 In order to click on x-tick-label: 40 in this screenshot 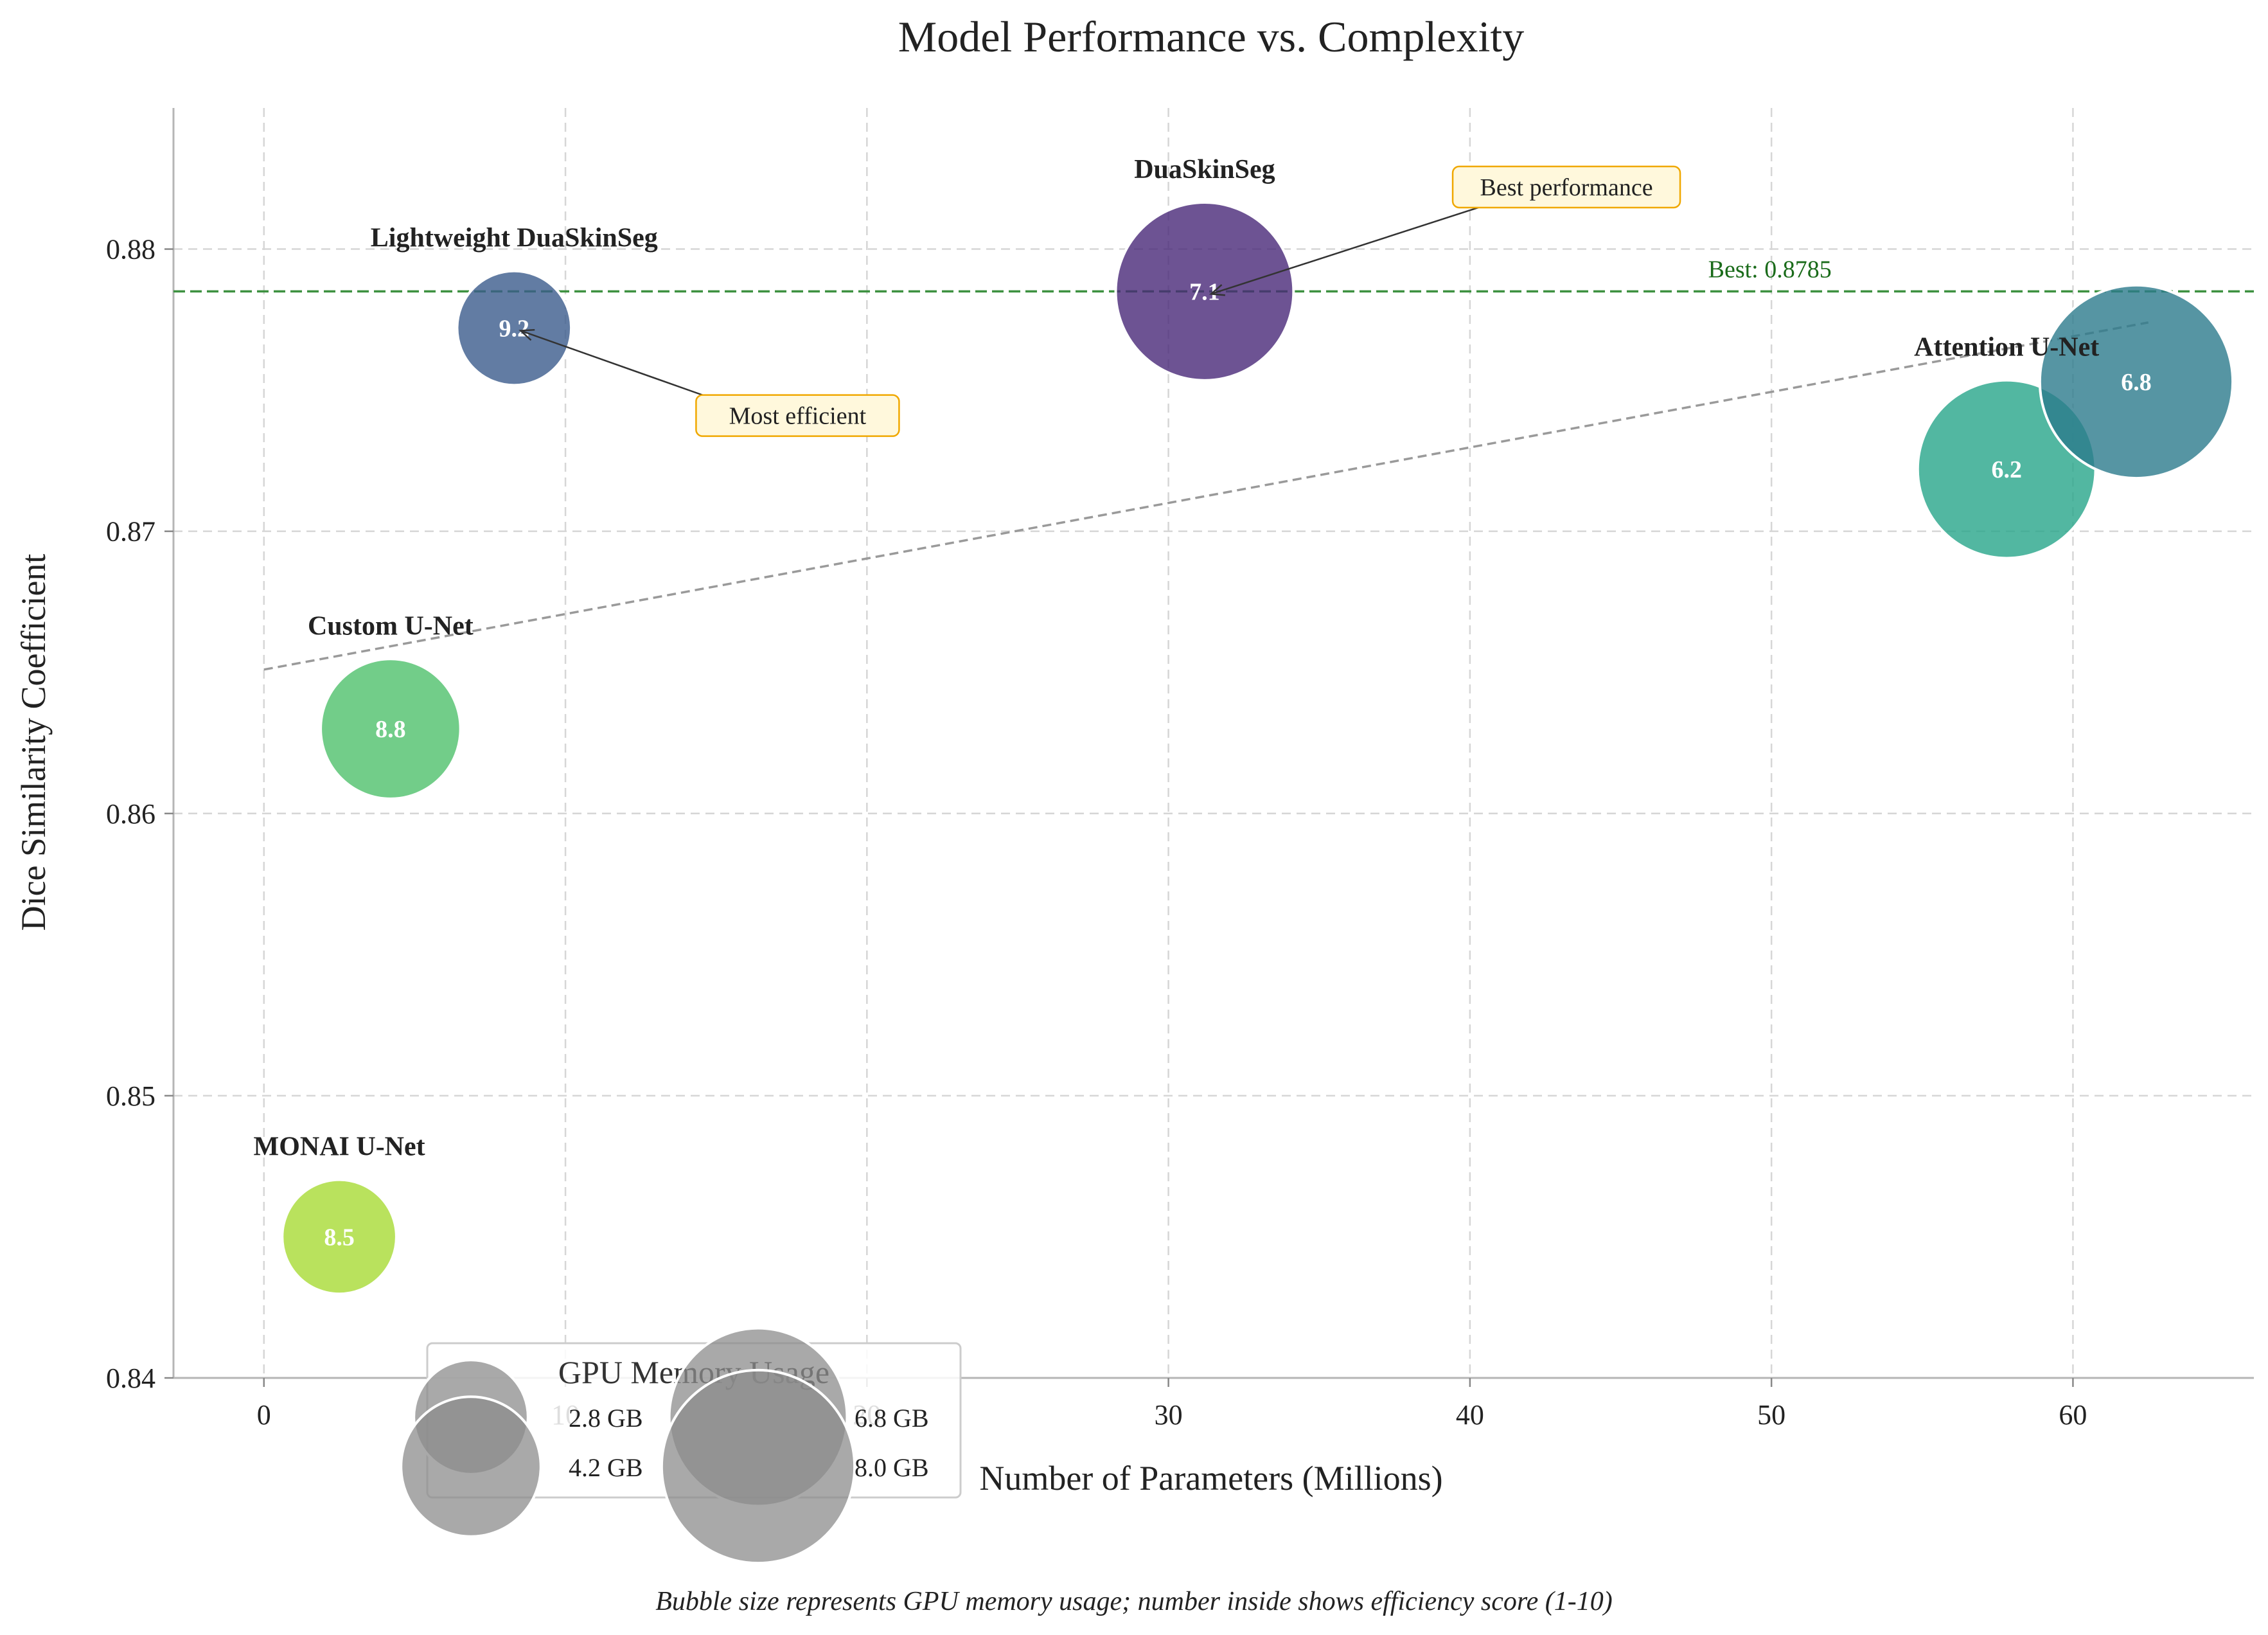, I will do `click(1470, 1415)`.